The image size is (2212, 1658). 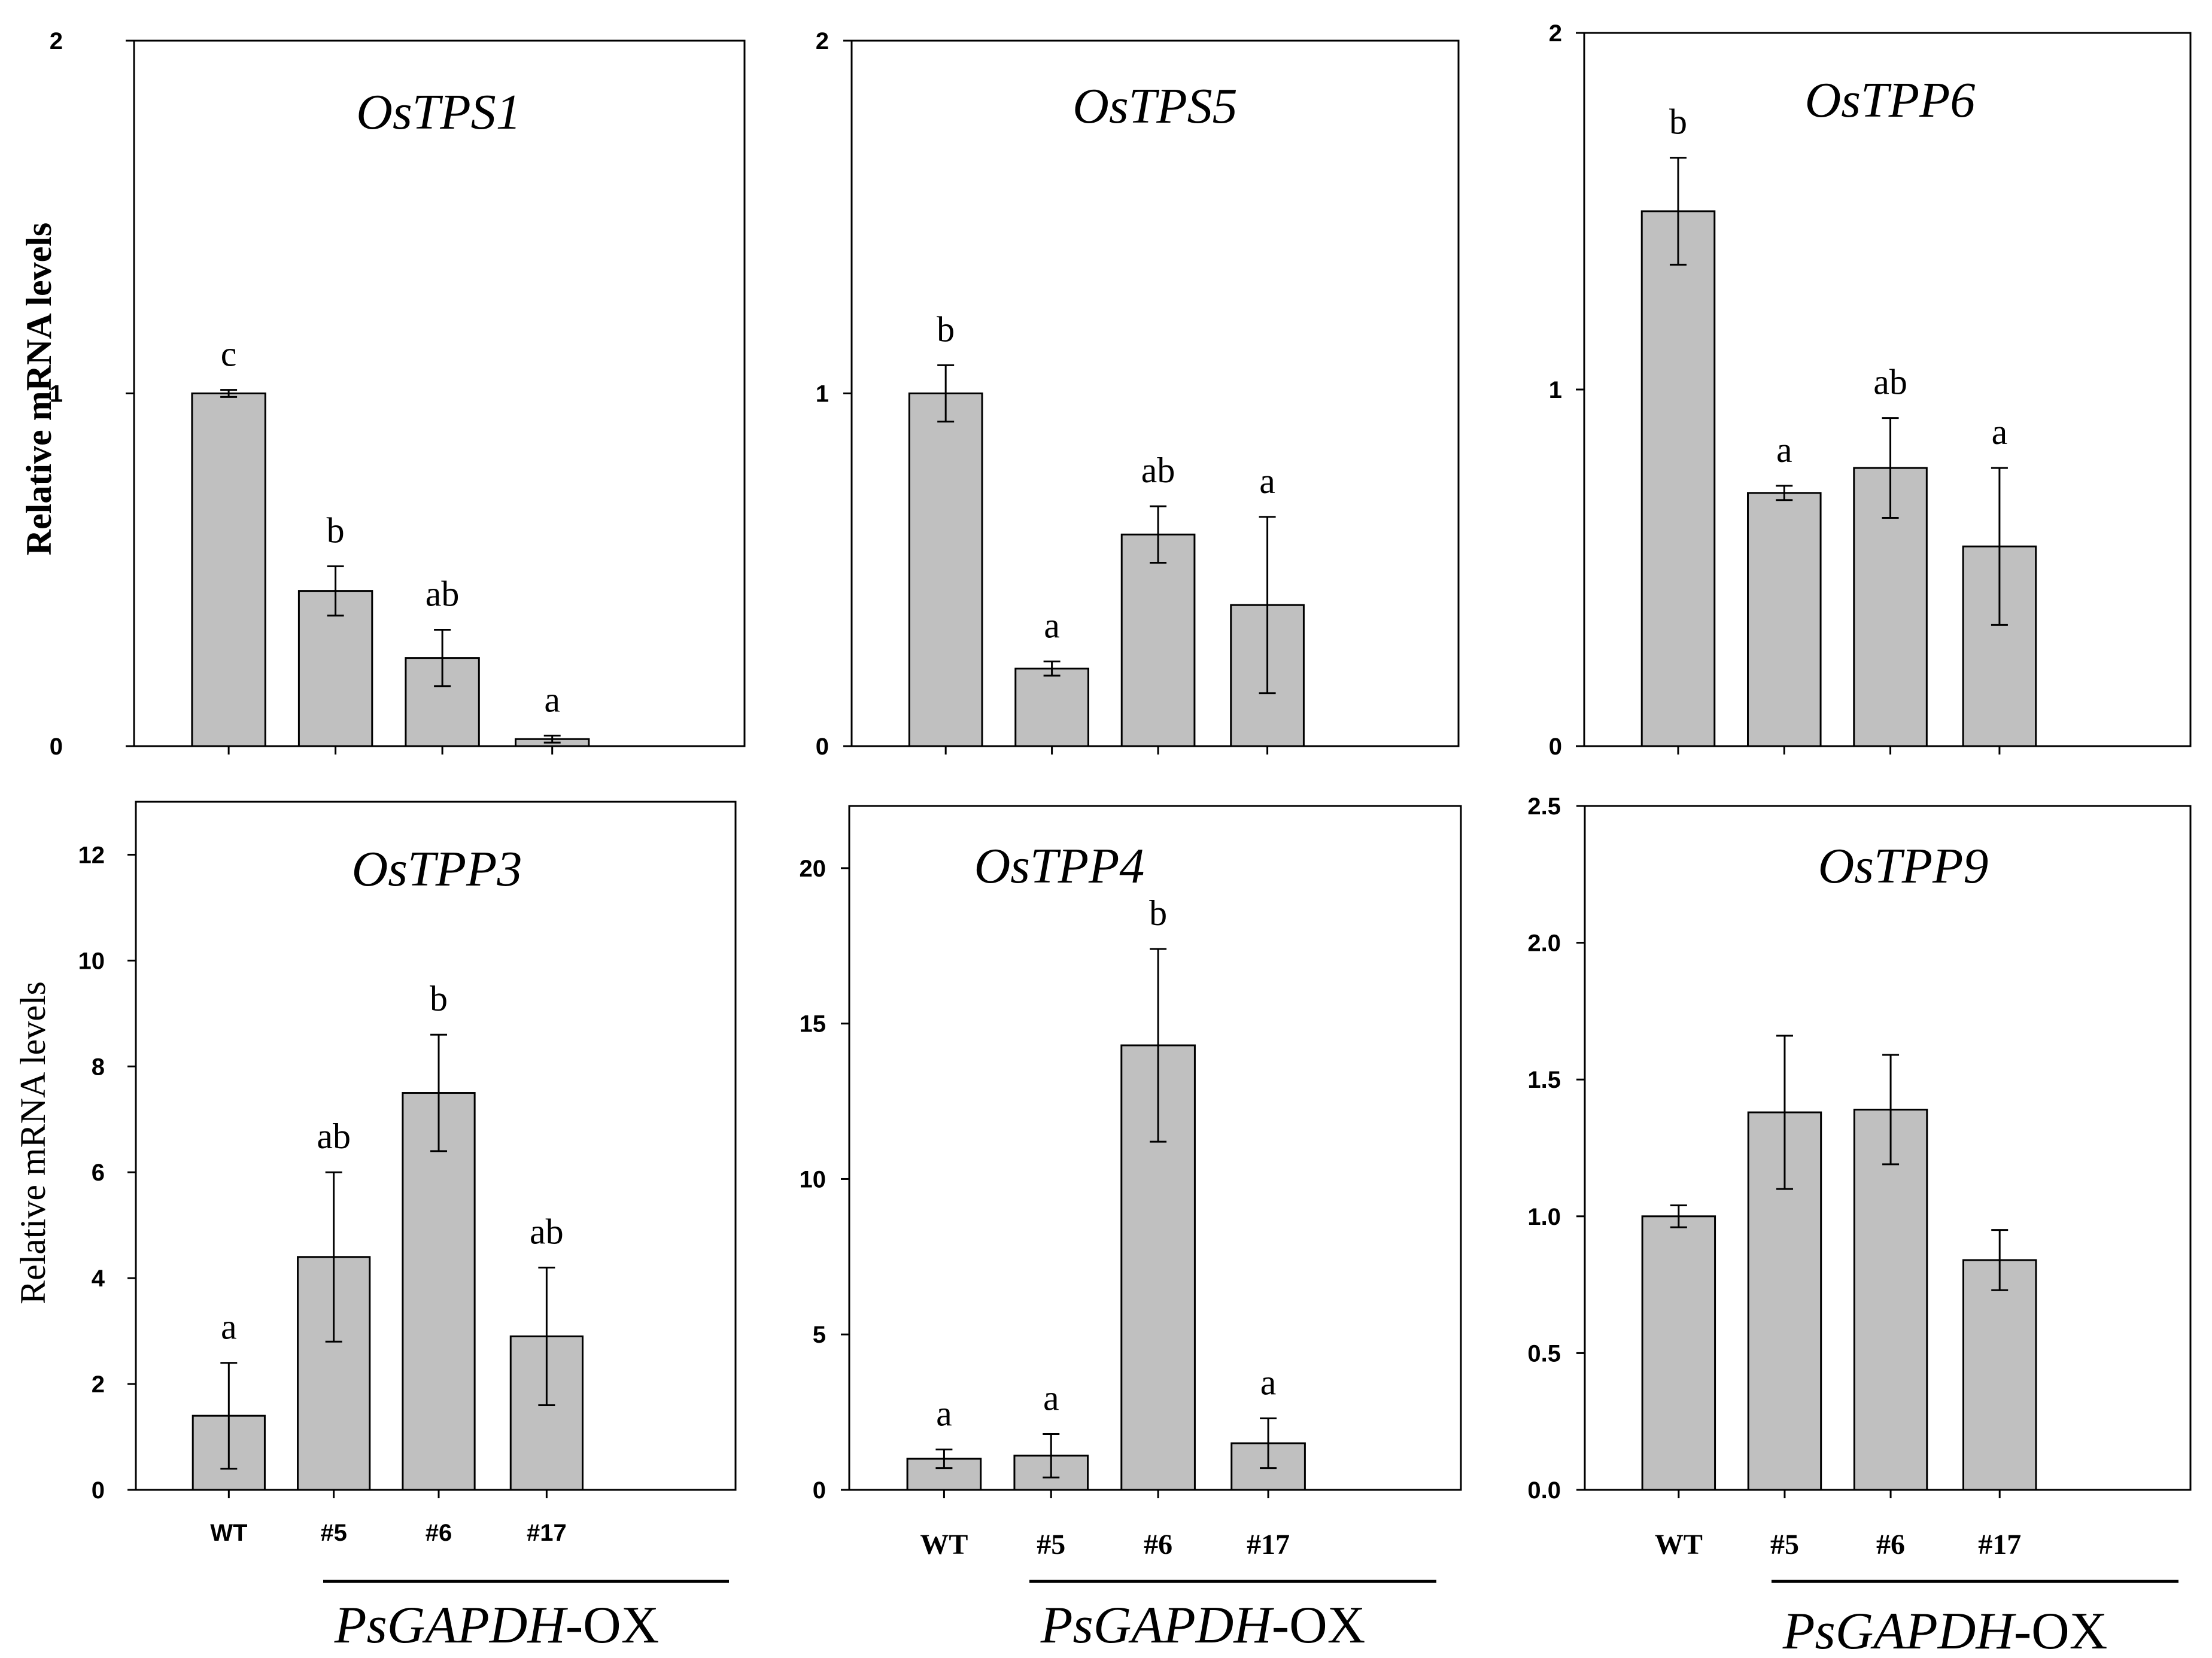 I want to click on y-tick-label: 2.5, so click(x=1544, y=806).